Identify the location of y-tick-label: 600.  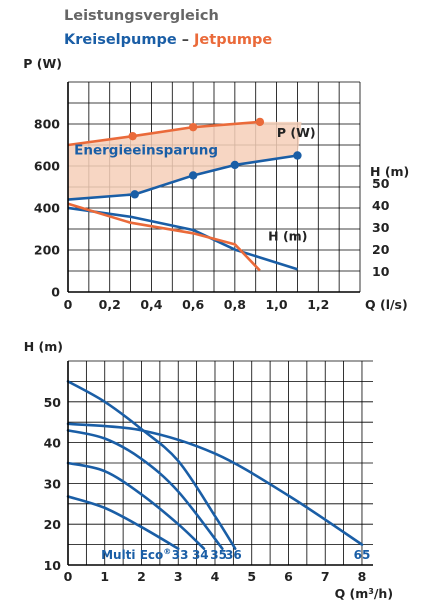
(47, 166).